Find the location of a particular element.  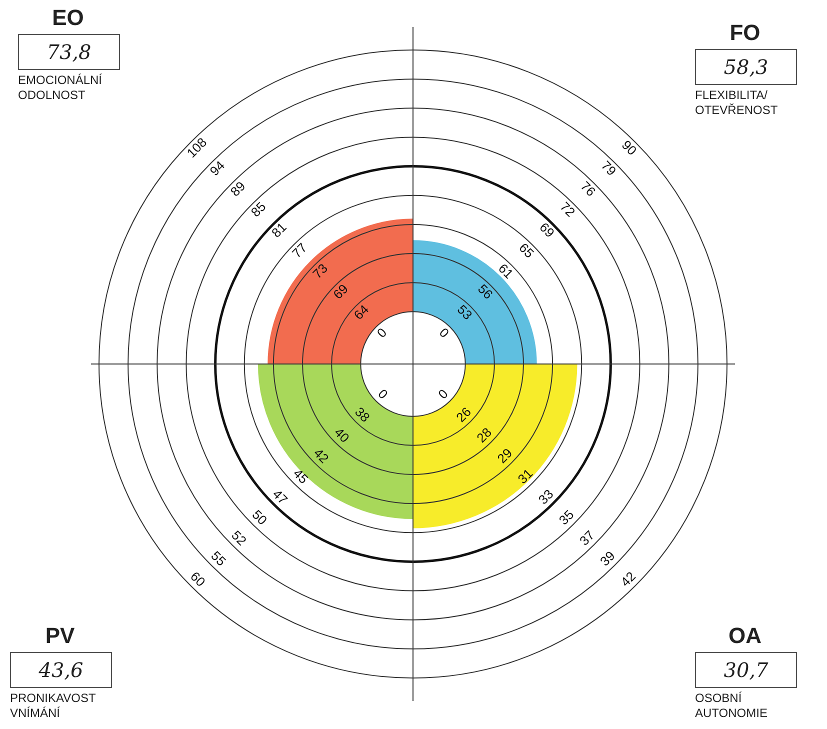

text: 33 is located at coordinates (545, 497).